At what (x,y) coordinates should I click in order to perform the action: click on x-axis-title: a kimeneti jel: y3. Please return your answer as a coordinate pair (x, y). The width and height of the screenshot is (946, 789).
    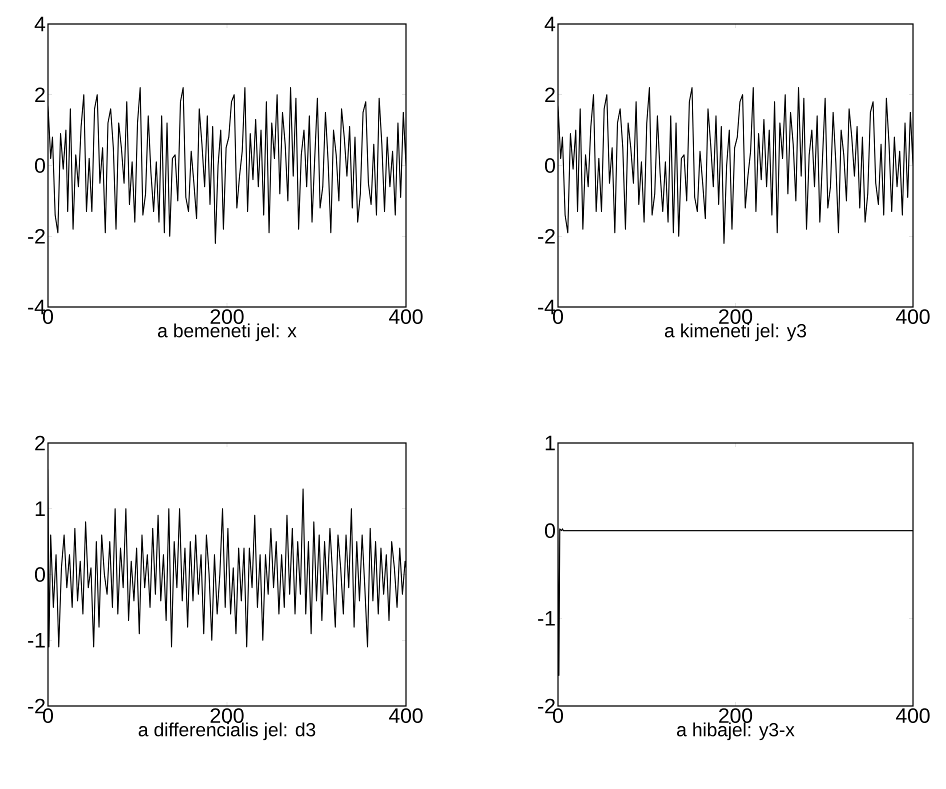
    Looking at the image, I should click on (735, 333).